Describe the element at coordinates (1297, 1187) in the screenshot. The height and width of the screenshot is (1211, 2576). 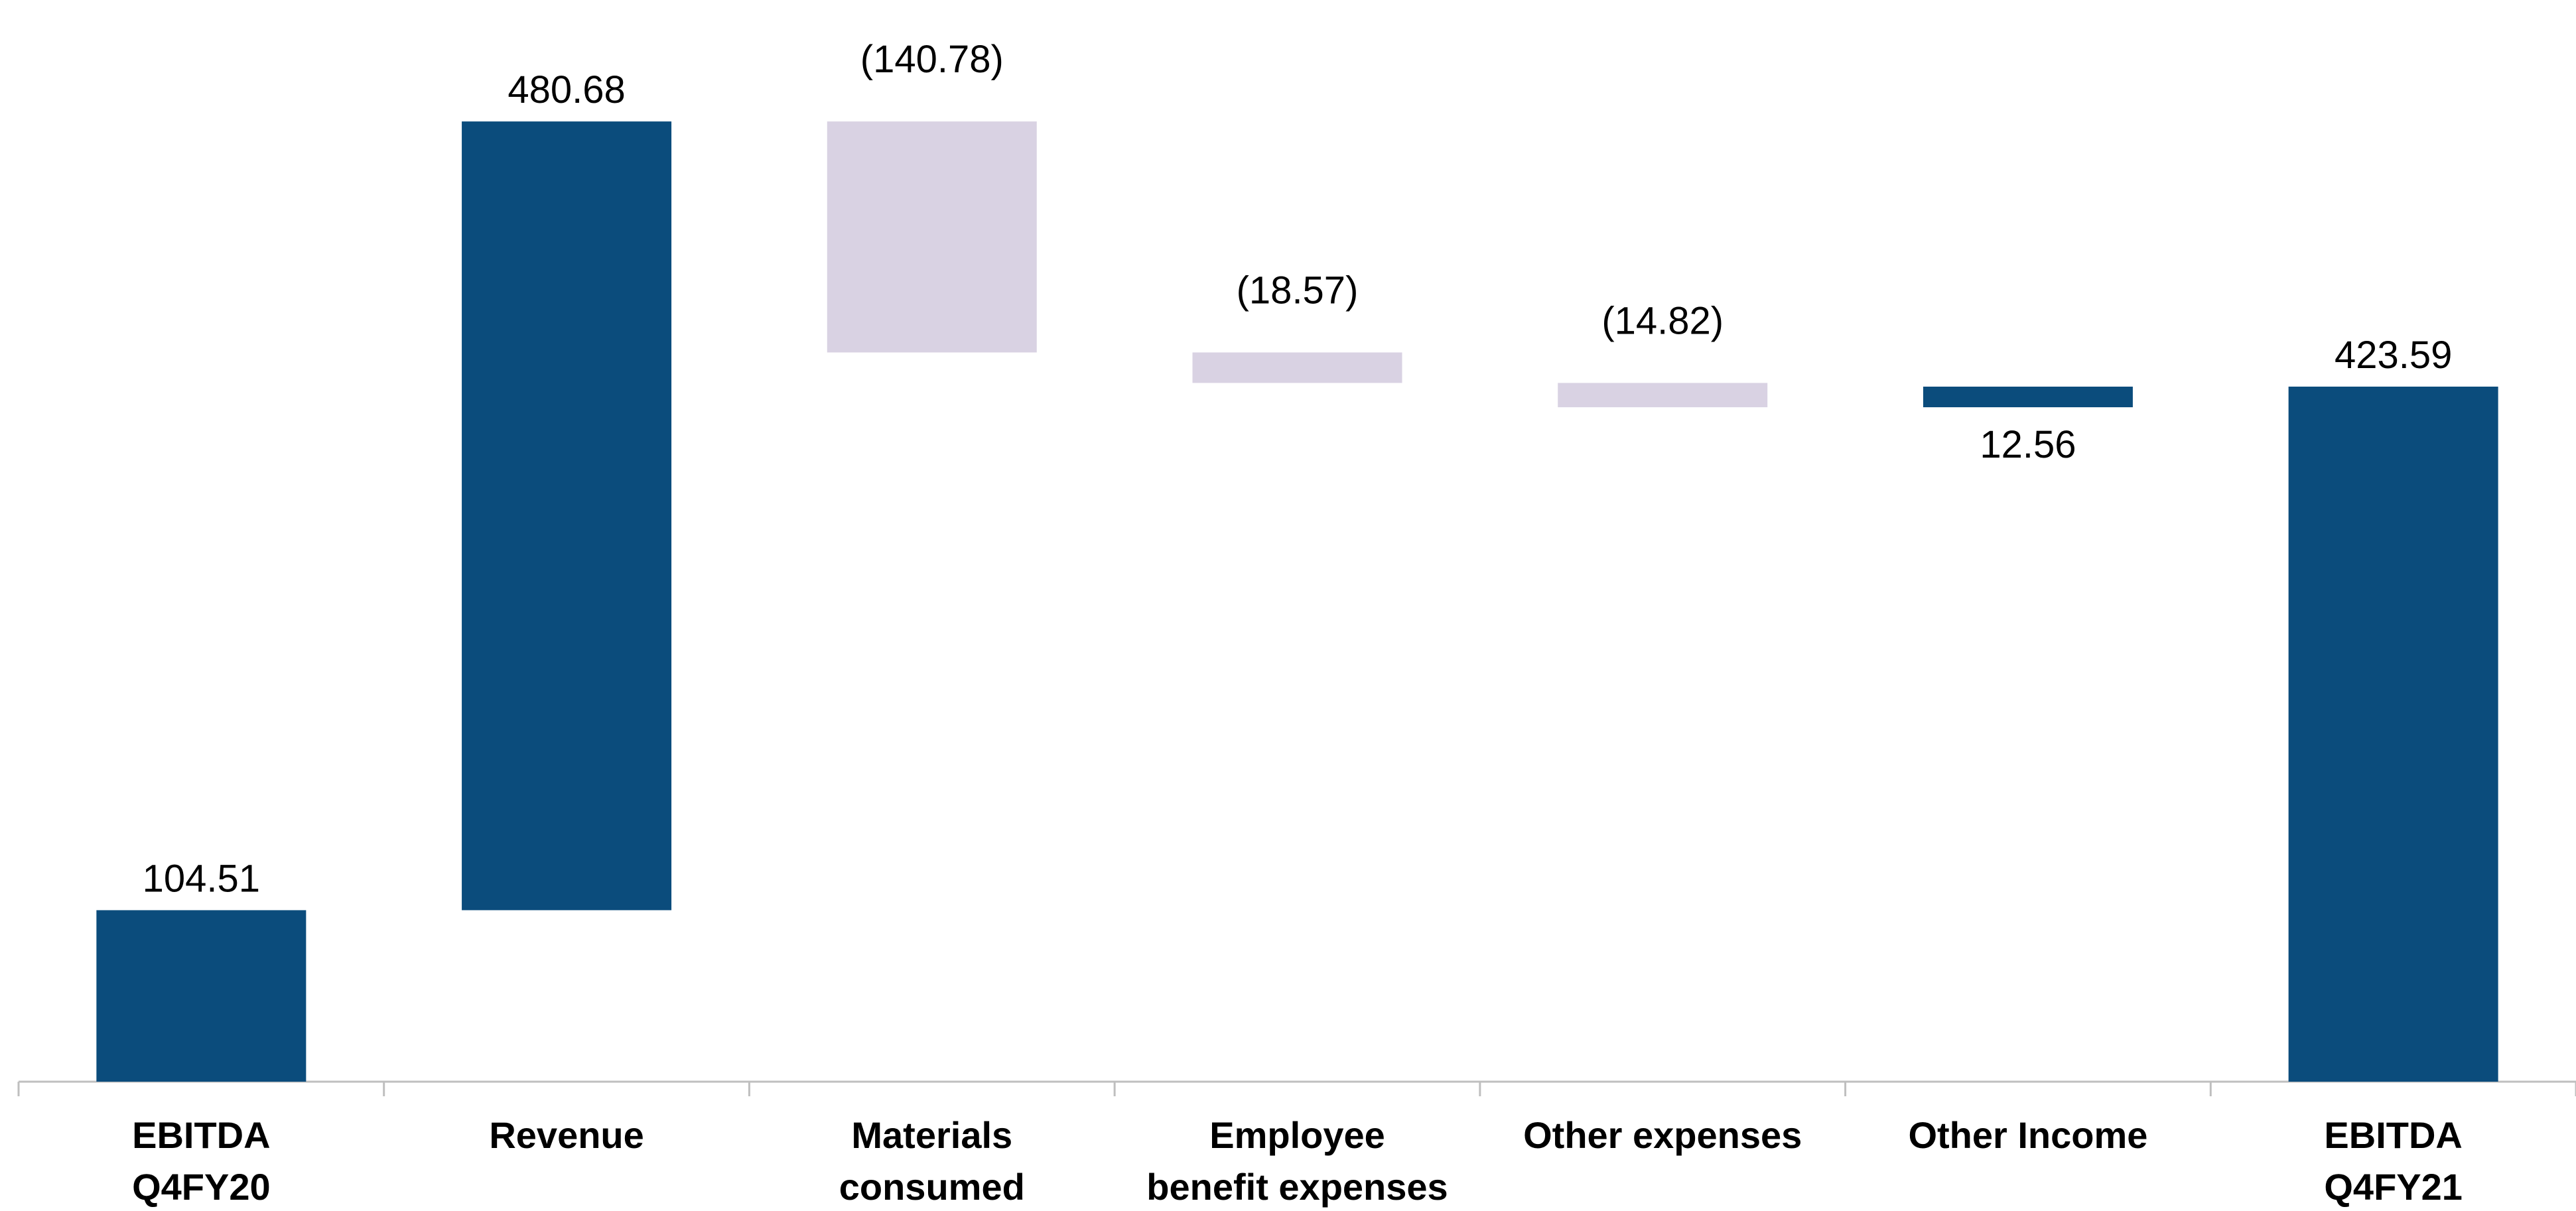
I see `category-label: benefit expenses` at that location.